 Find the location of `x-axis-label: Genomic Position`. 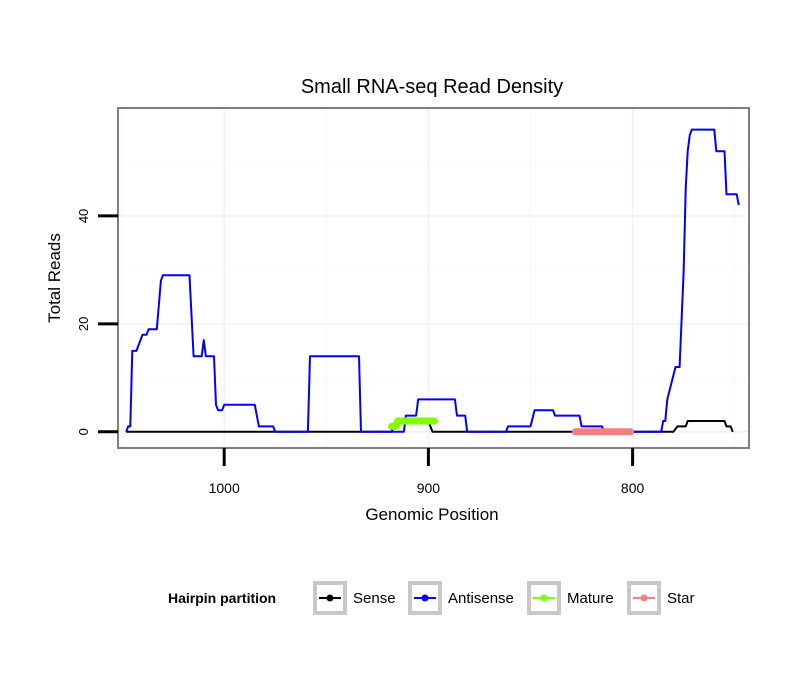

x-axis-label: Genomic Position is located at coordinates (431, 514).